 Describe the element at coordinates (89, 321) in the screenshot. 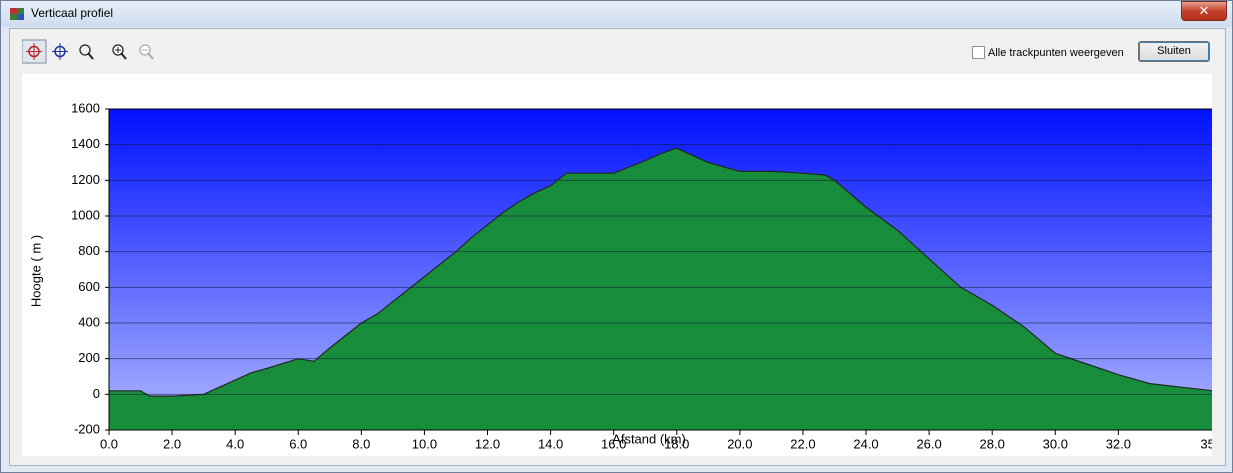

I see `y-tick-label: 400` at that location.